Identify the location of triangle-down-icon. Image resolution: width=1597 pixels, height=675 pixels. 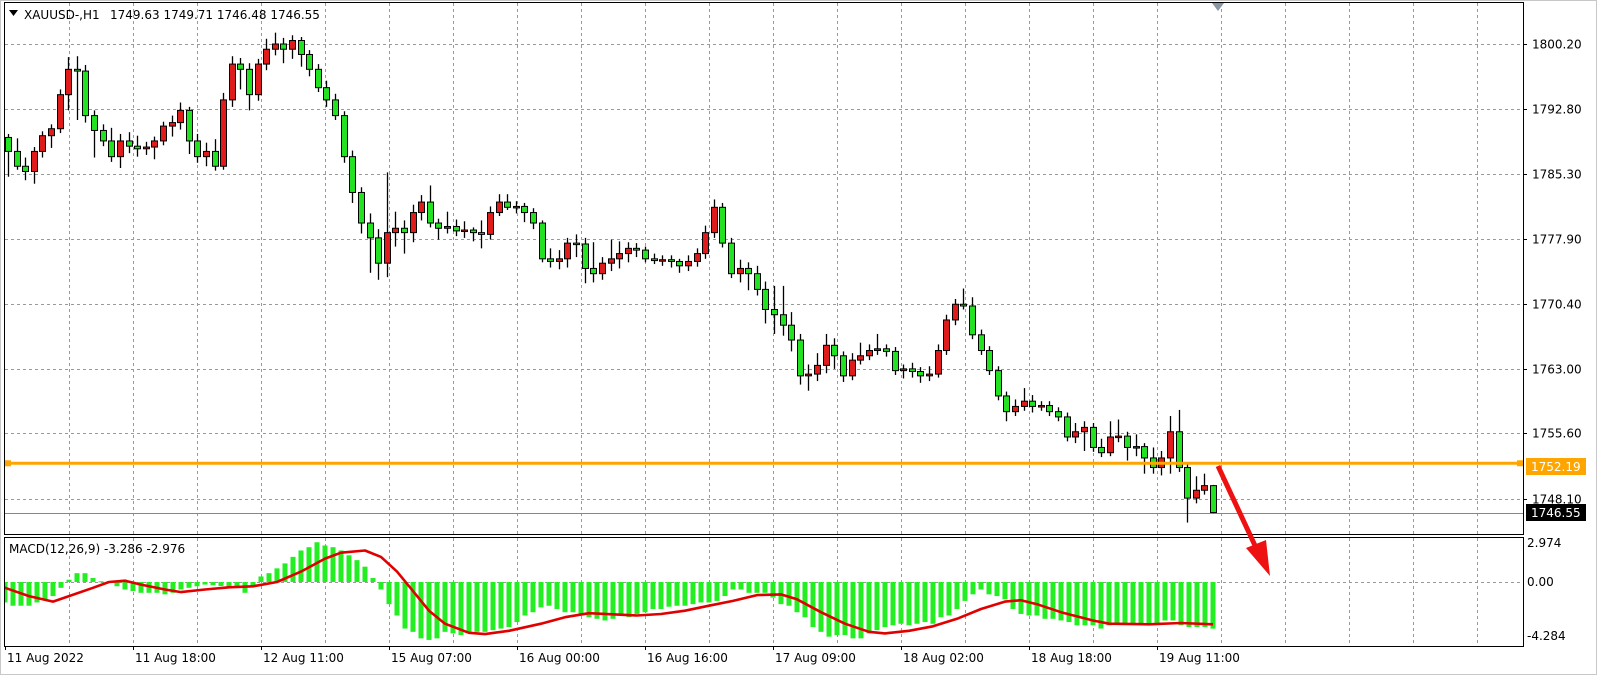
(13, 13).